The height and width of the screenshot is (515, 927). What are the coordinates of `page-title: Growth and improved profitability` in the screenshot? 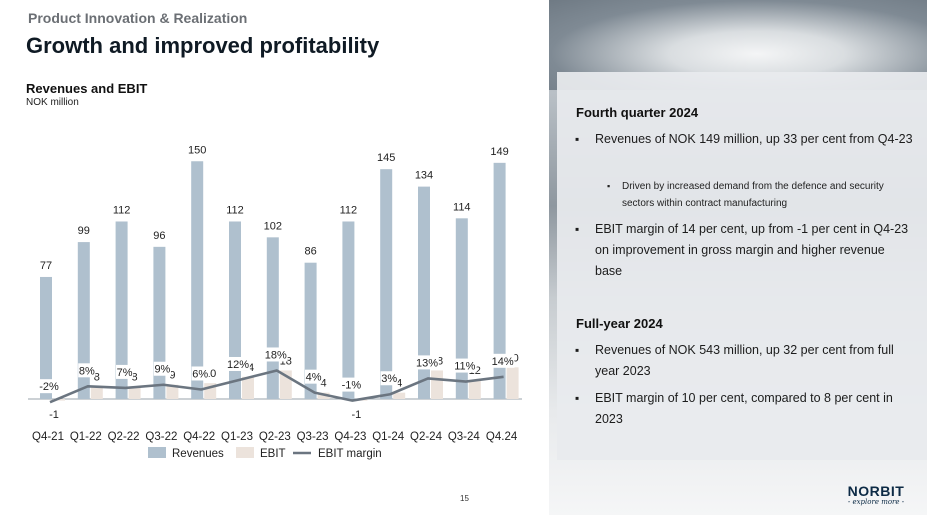 It's located at (203, 45).